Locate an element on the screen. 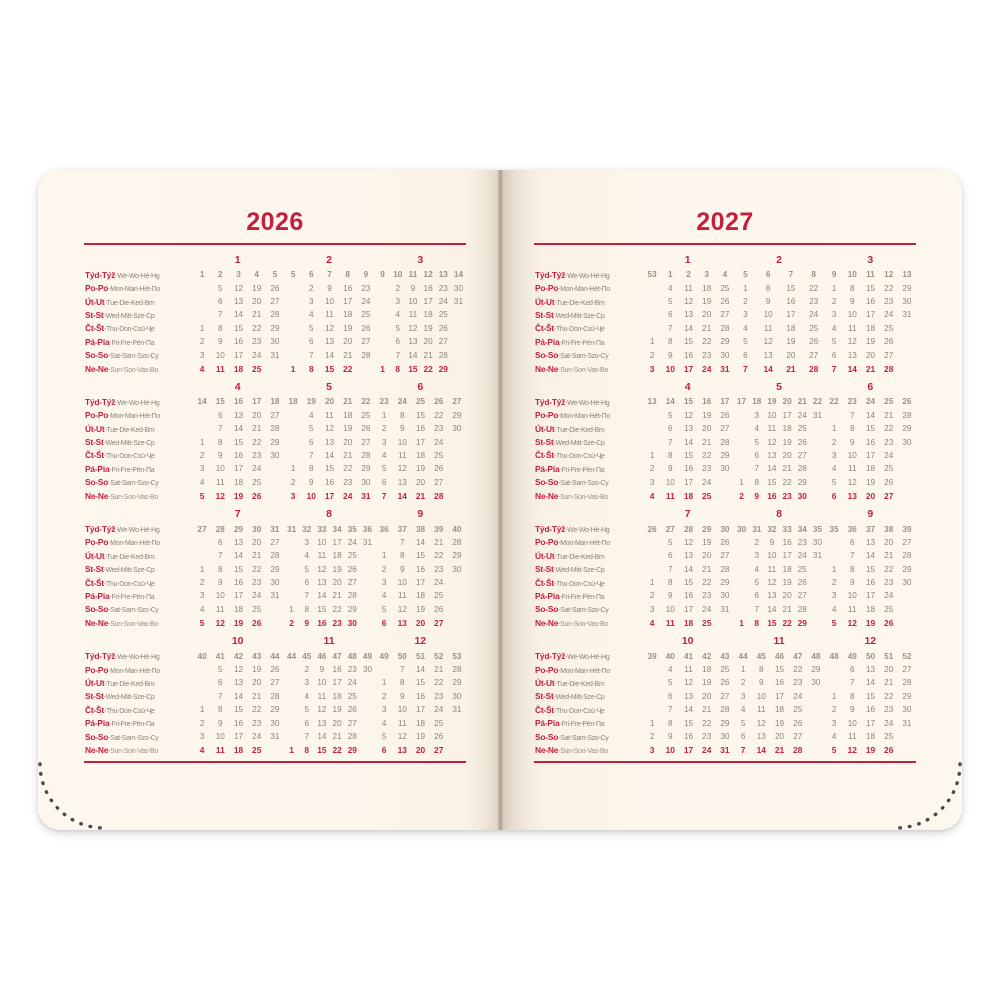 The image size is (1000, 1000). week-number-cell: 16 is located at coordinates (238, 402).